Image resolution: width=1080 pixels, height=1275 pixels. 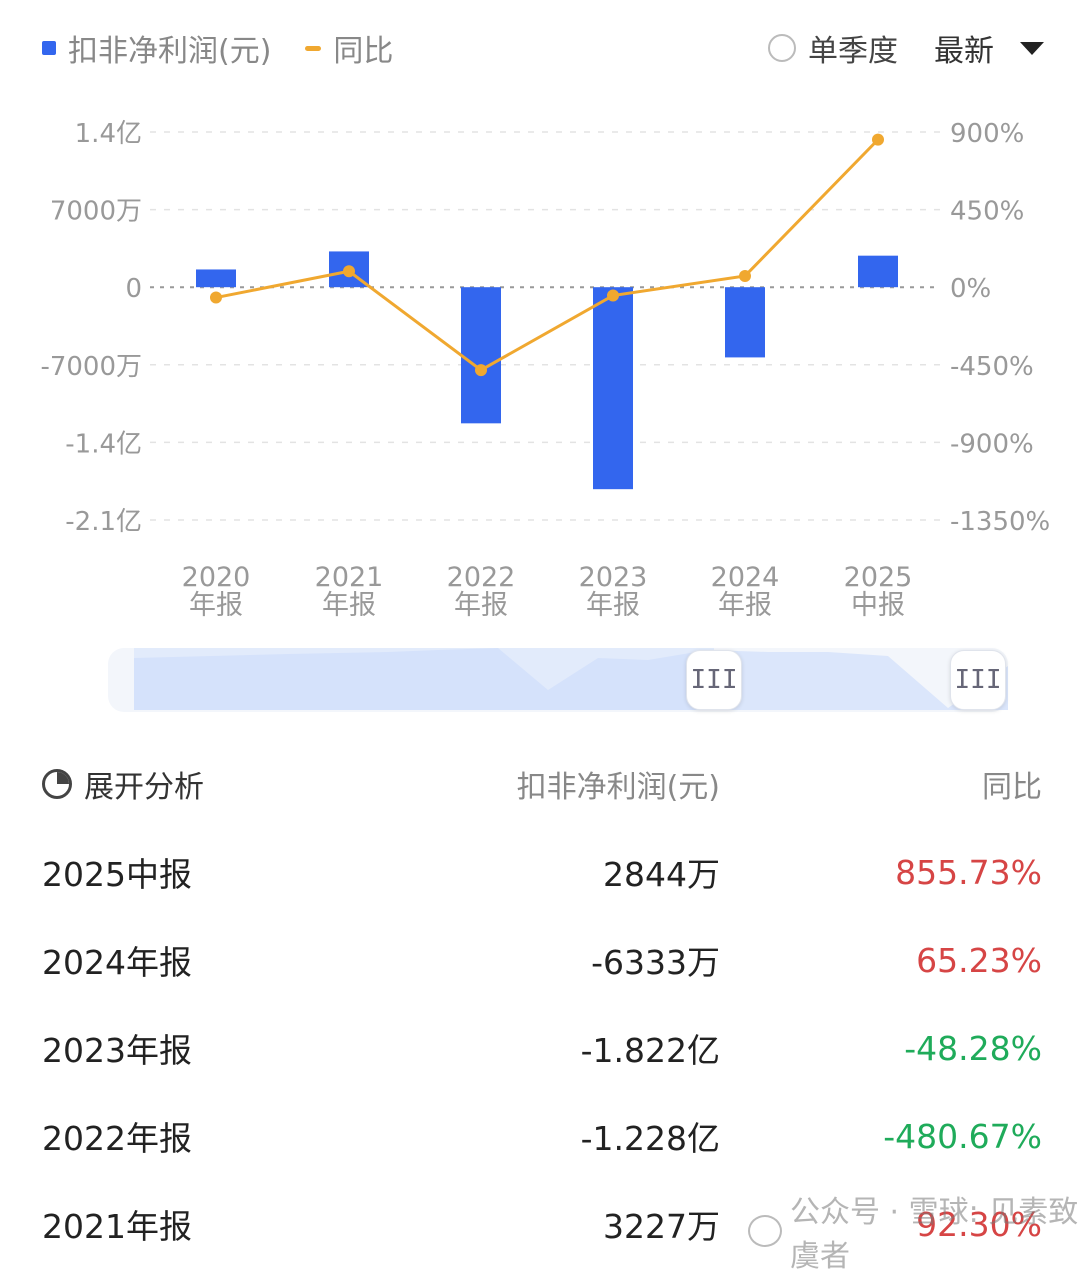 I want to click on row-period: 2025中报, so click(x=117, y=874).